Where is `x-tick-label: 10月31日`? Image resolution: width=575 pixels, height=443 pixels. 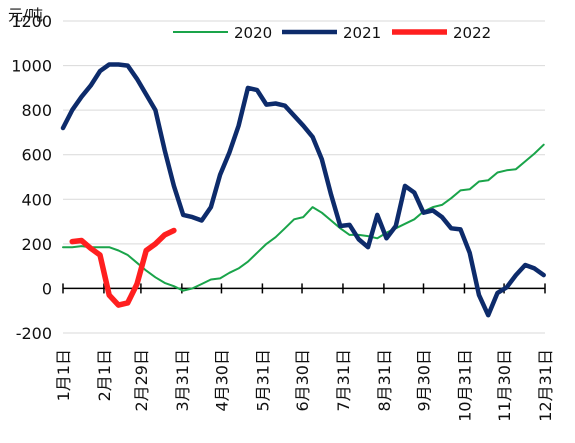 x-tick-label: 10月31日 is located at coordinates (464, 385).